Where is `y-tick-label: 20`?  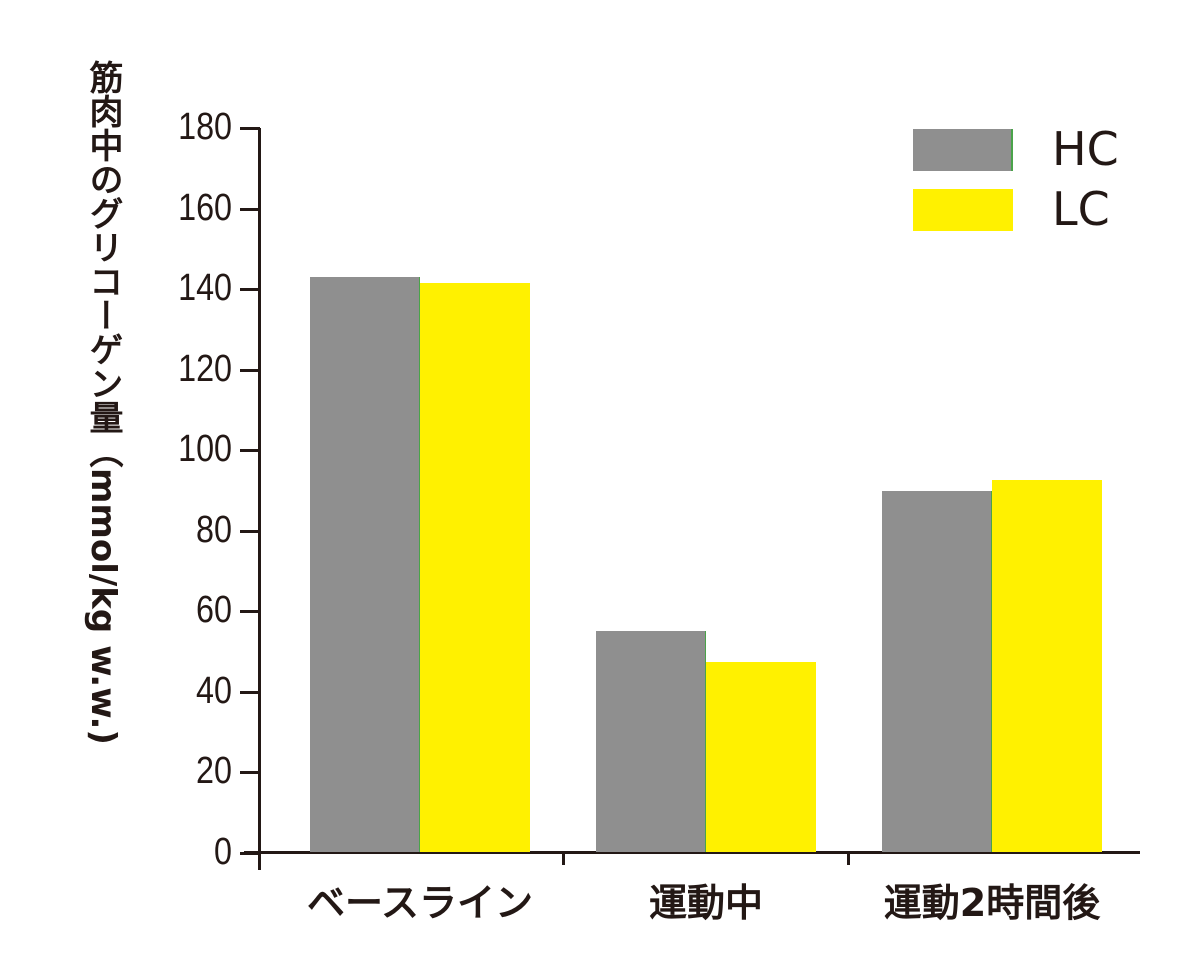 y-tick-label: 20 is located at coordinates (214, 771).